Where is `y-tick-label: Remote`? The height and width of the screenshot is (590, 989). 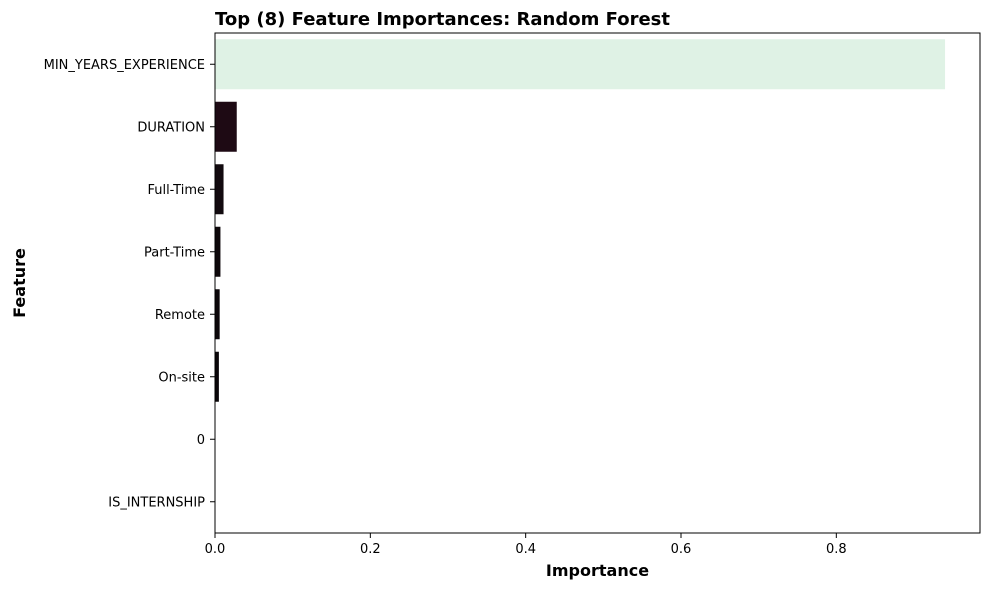 y-tick-label: Remote is located at coordinates (180, 315).